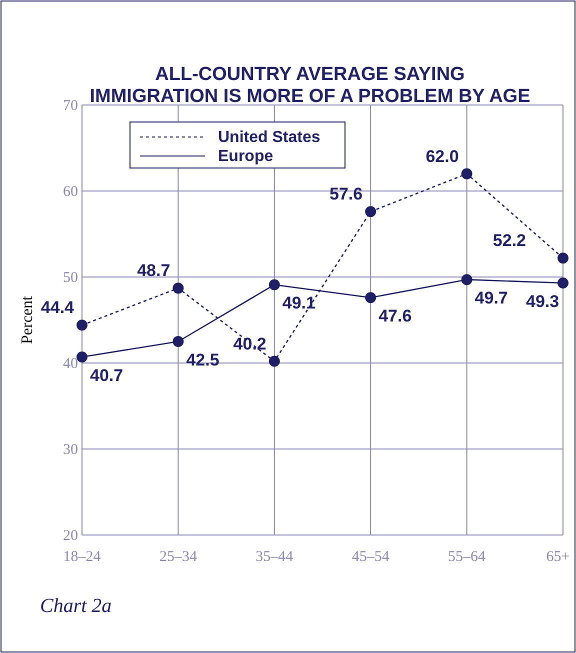 Image resolution: width=576 pixels, height=653 pixels. What do you see at coordinates (203, 360) in the screenshot?
I see `data-label: 42.5` at bounding box center [203, 360].